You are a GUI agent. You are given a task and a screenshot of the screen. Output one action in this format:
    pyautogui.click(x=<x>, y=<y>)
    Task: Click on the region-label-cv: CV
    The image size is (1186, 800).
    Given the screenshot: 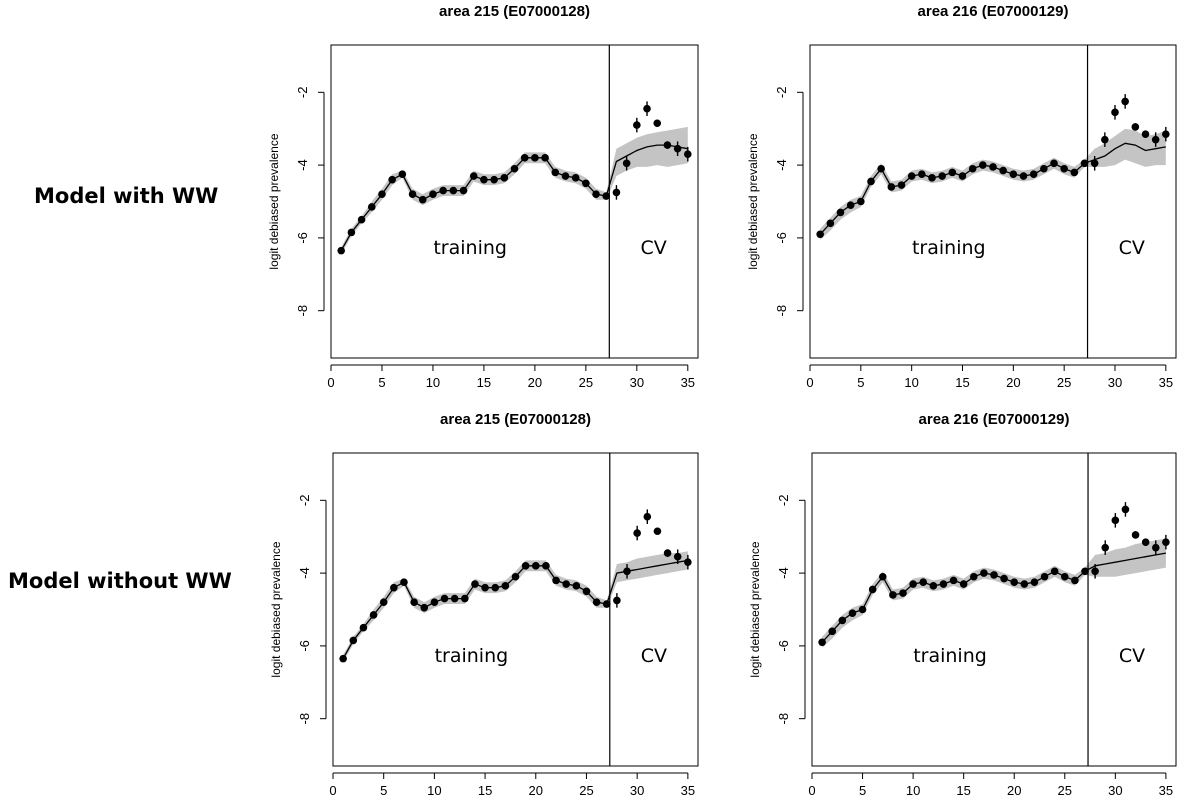 What is the action you would take?
    pyautogui.click(x=654, y=656)
    